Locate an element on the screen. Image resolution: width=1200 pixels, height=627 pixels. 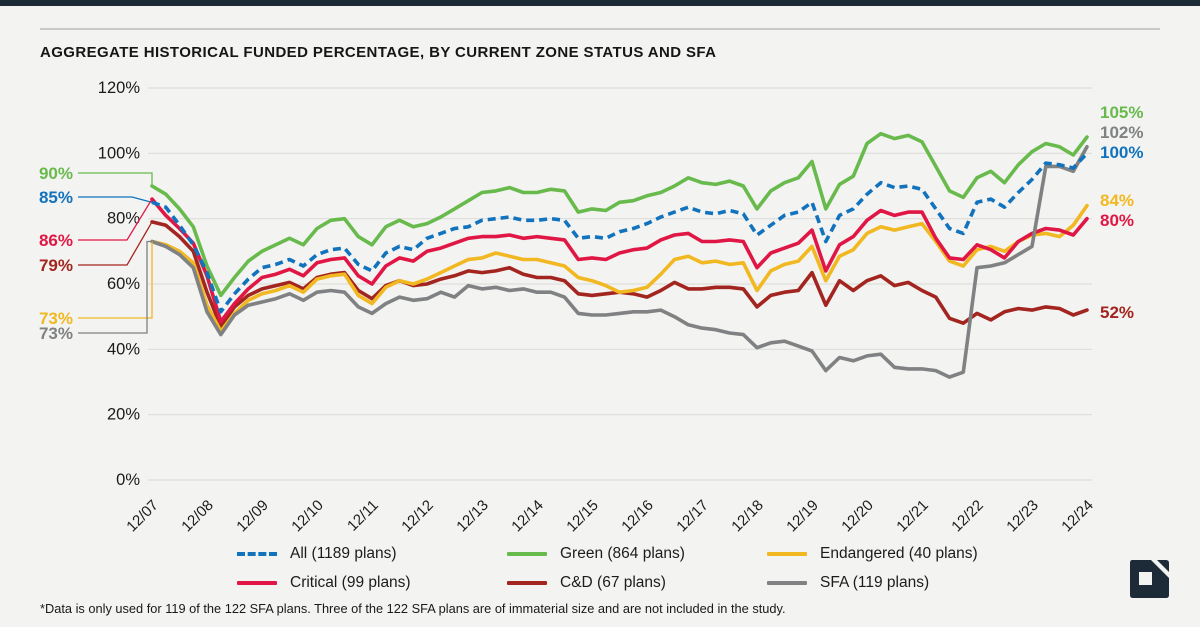
legend-label-sfa: SFA (119 plans) is located at coordinates (875, 582).